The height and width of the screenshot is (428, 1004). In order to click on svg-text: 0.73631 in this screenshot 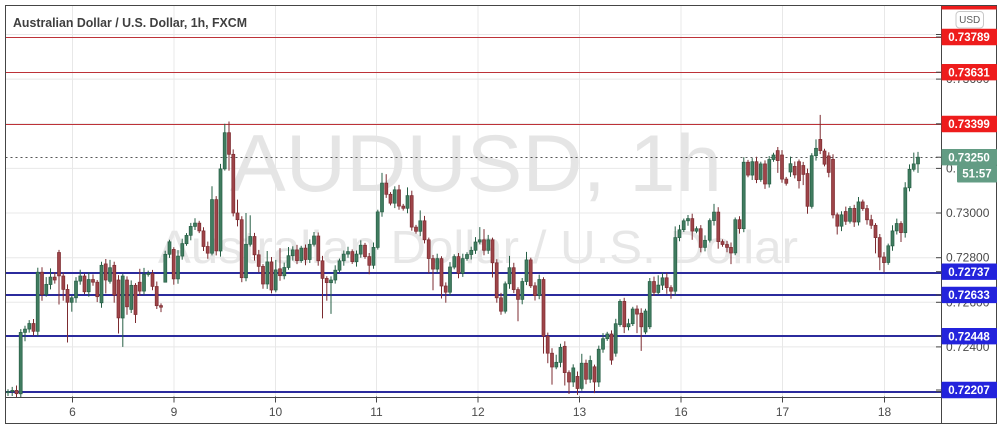, I will do `click(969, 73)`.